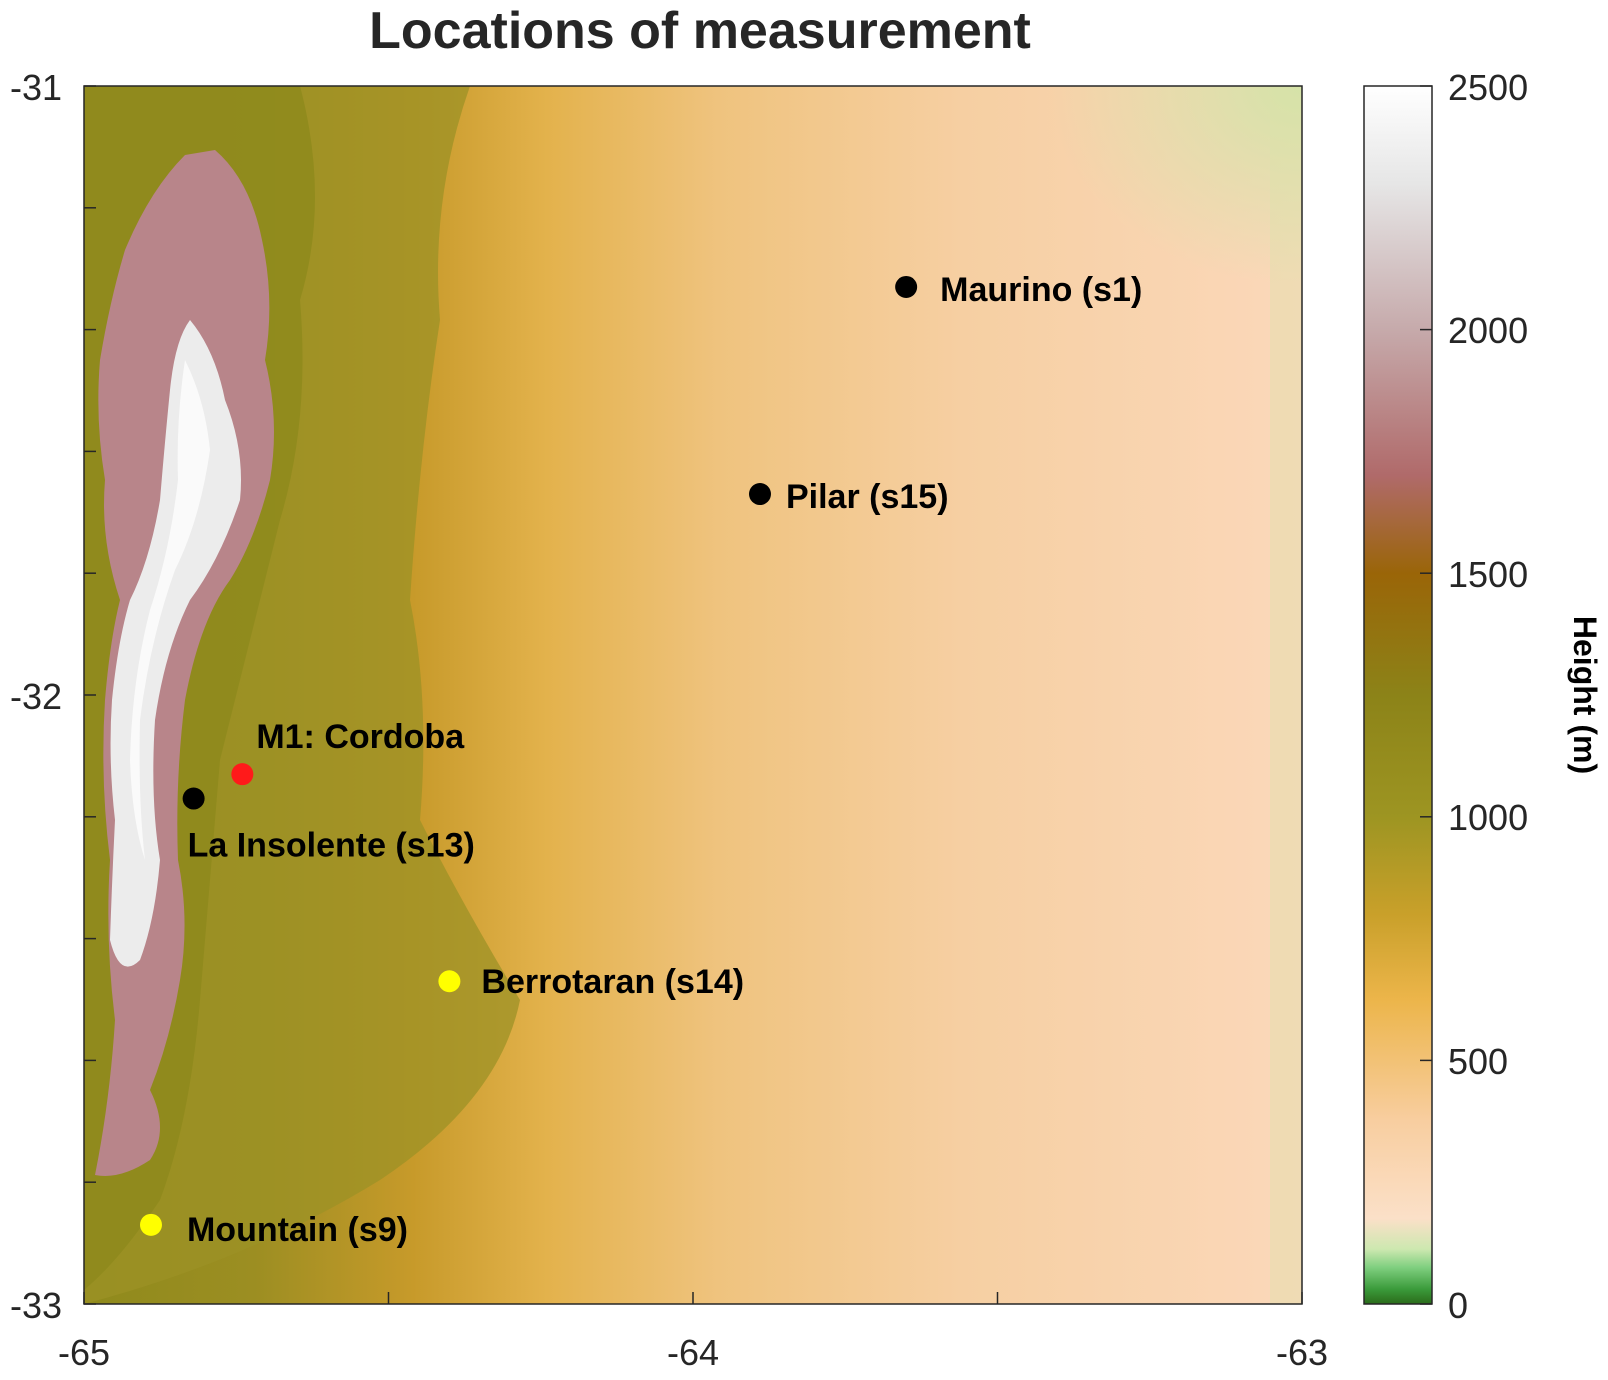 This screenshot has height=1380, width=1608. Describe the element at coordinates (297, 1230) in the screenshot. I see `site-label: Mountain (s9)` at that location.